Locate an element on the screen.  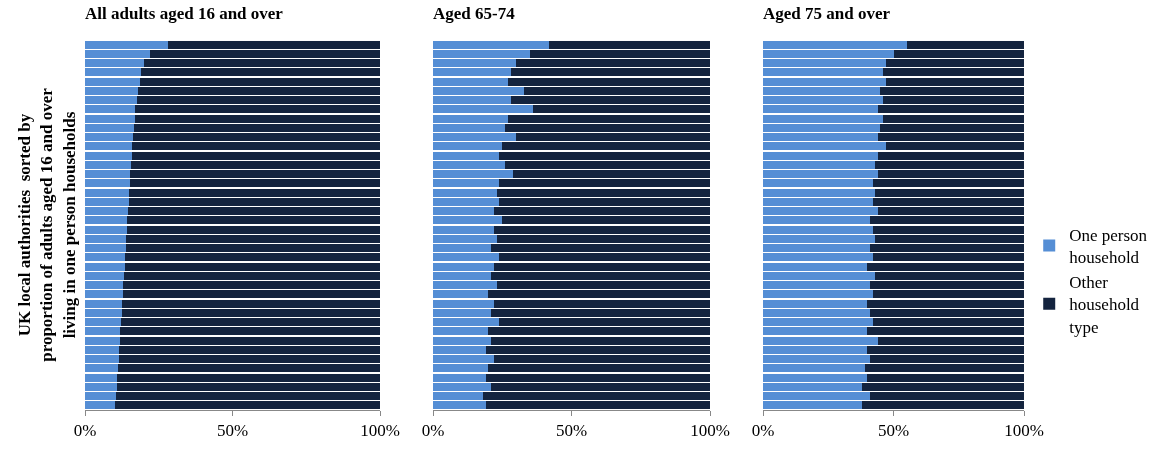
legend-label: One person household is located at coordinates (1108, 247).